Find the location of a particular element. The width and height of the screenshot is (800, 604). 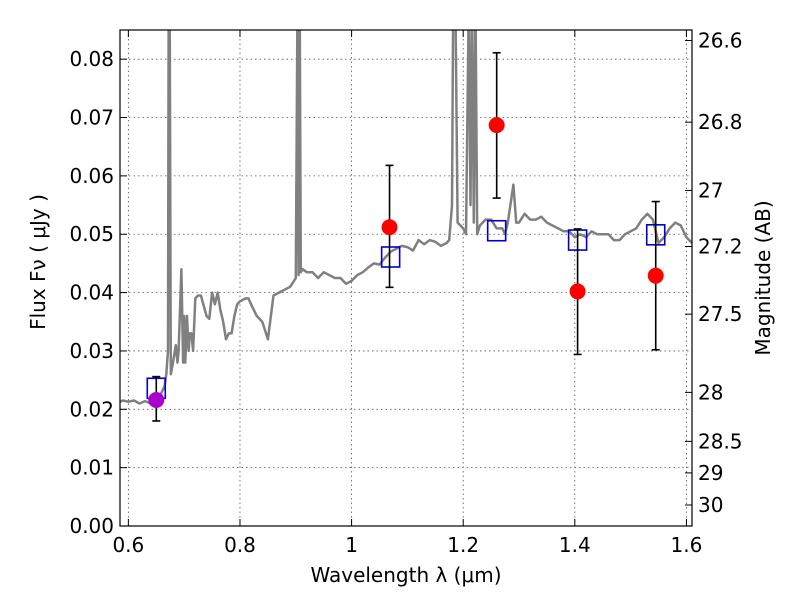

y-tick-label: 0.03 is located at coordinates (91, 351).